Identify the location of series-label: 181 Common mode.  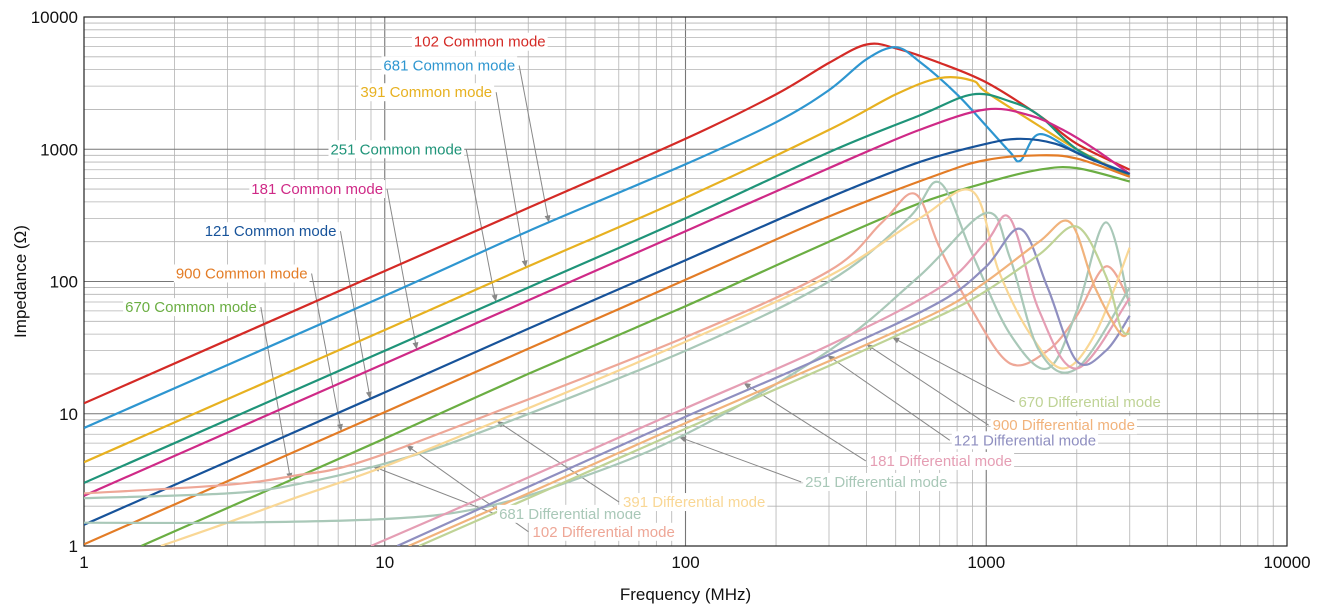
(317, 189).